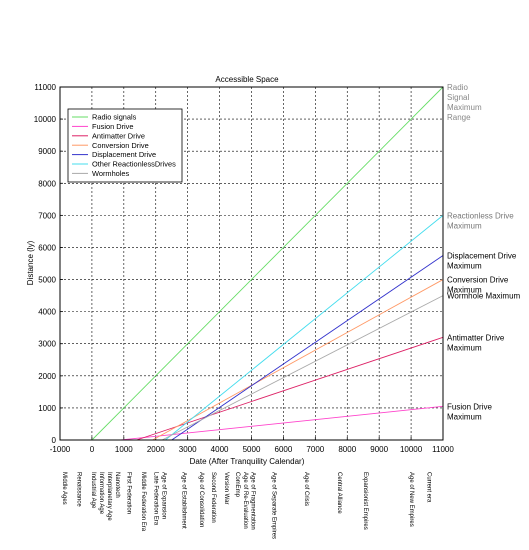 Image resolution: width=529 pixels, height=550 pixels. Describe the element at coordinates (117, 485) in the screenshot. I see `era-label: Nanotech` at that location.